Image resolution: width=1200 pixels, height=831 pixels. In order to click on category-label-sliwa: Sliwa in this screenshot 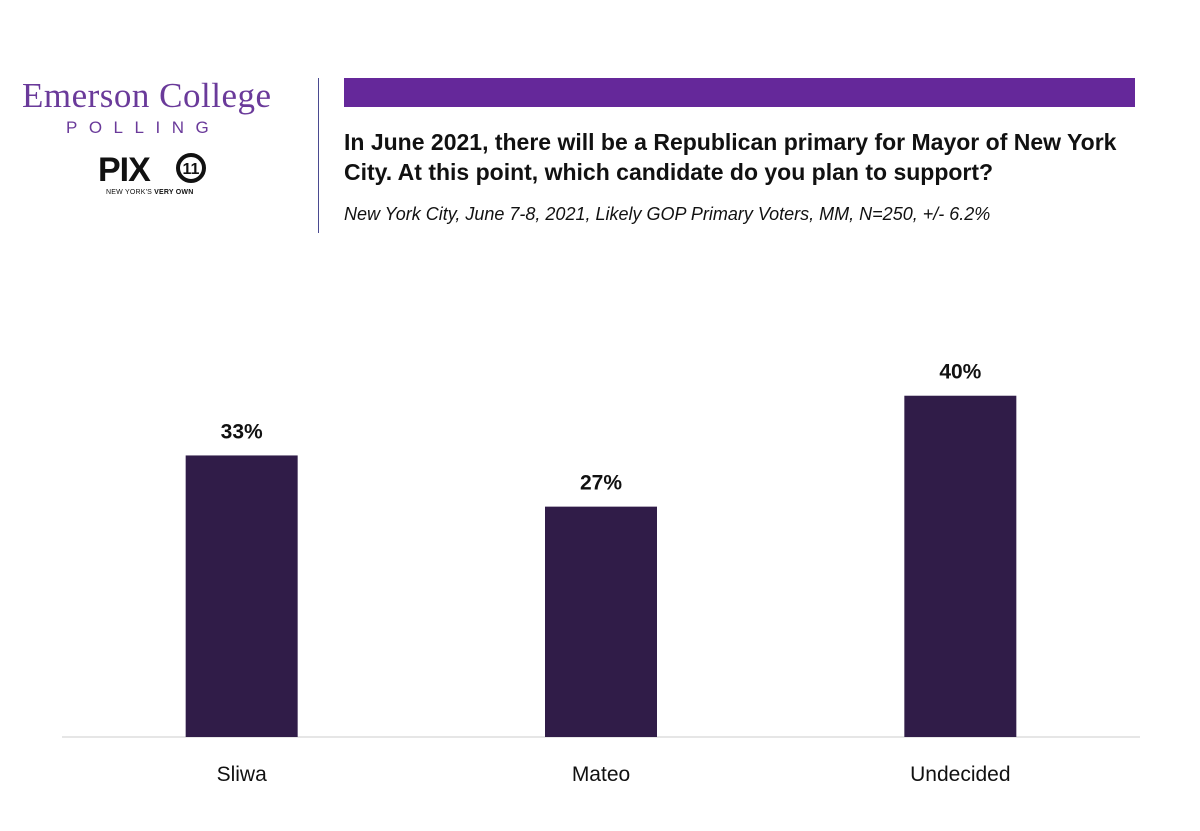, I will do `click(242, 774)`.